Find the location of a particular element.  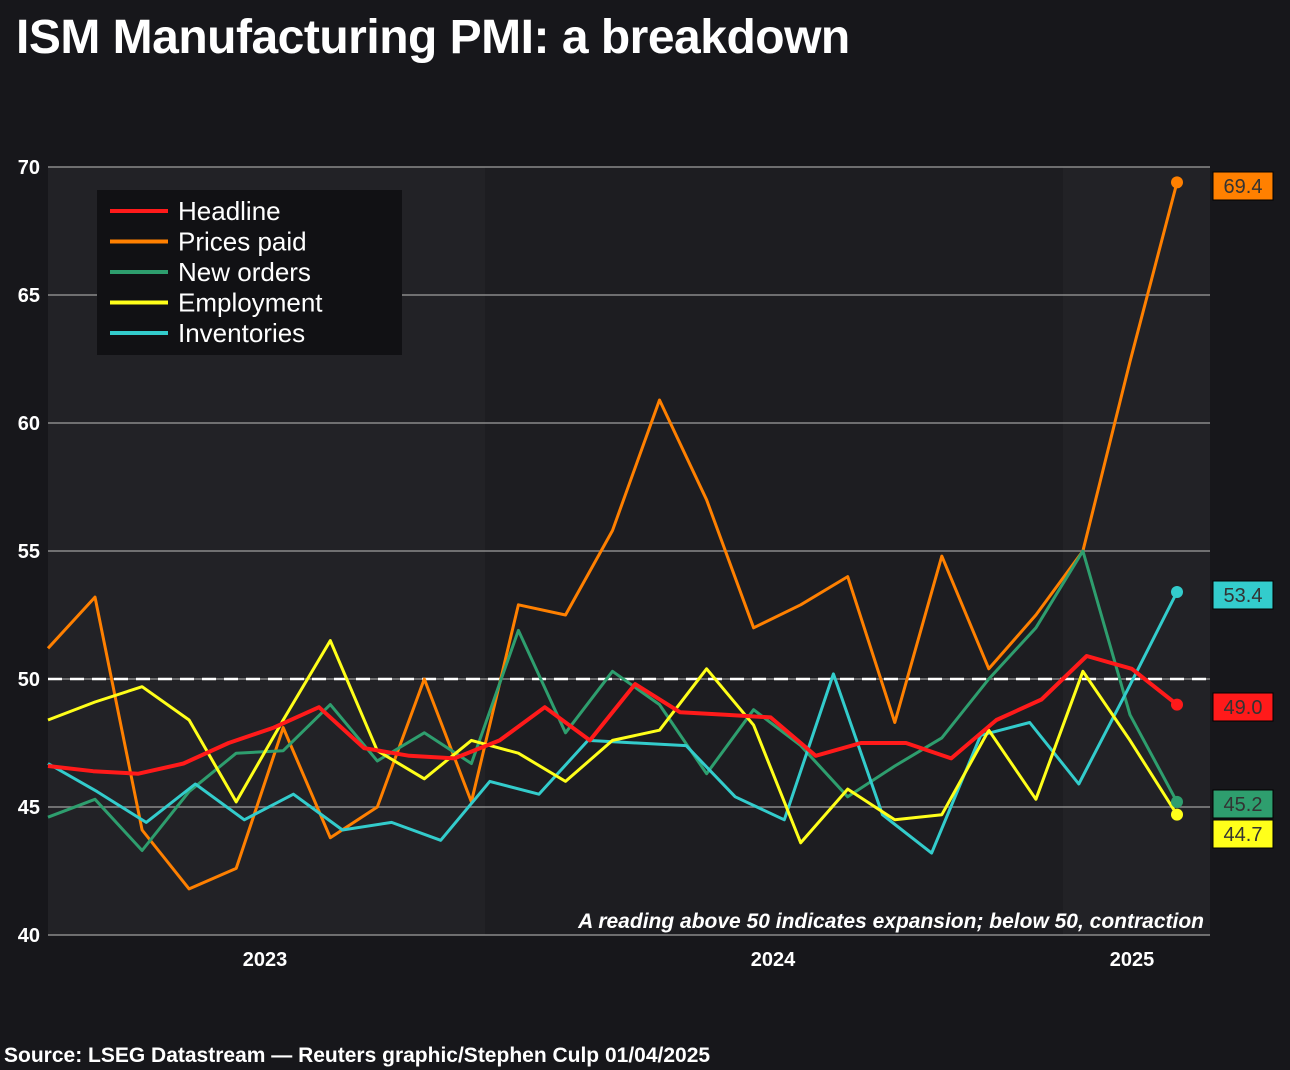

x-tick-label: 2024 is located at coordinates (773, 960).